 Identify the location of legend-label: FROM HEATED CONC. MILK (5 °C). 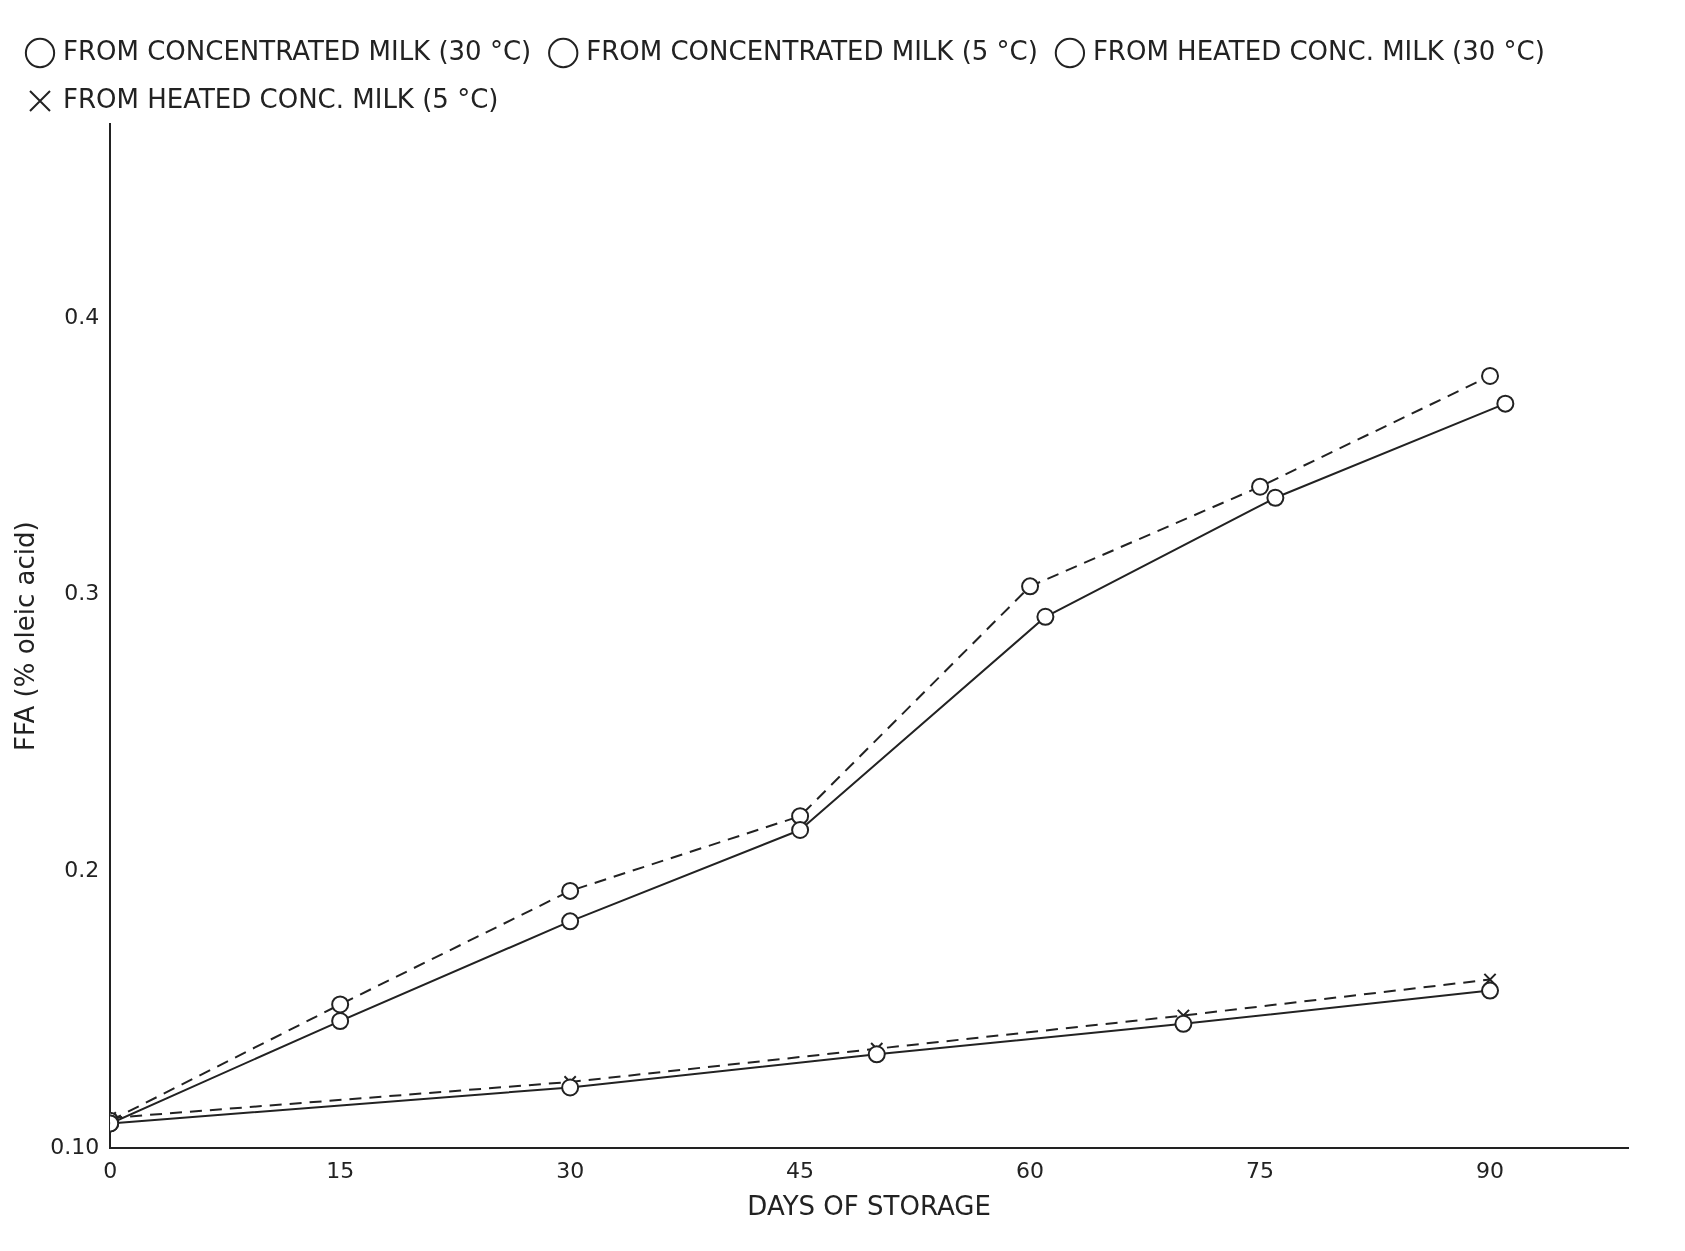
(281, 98).